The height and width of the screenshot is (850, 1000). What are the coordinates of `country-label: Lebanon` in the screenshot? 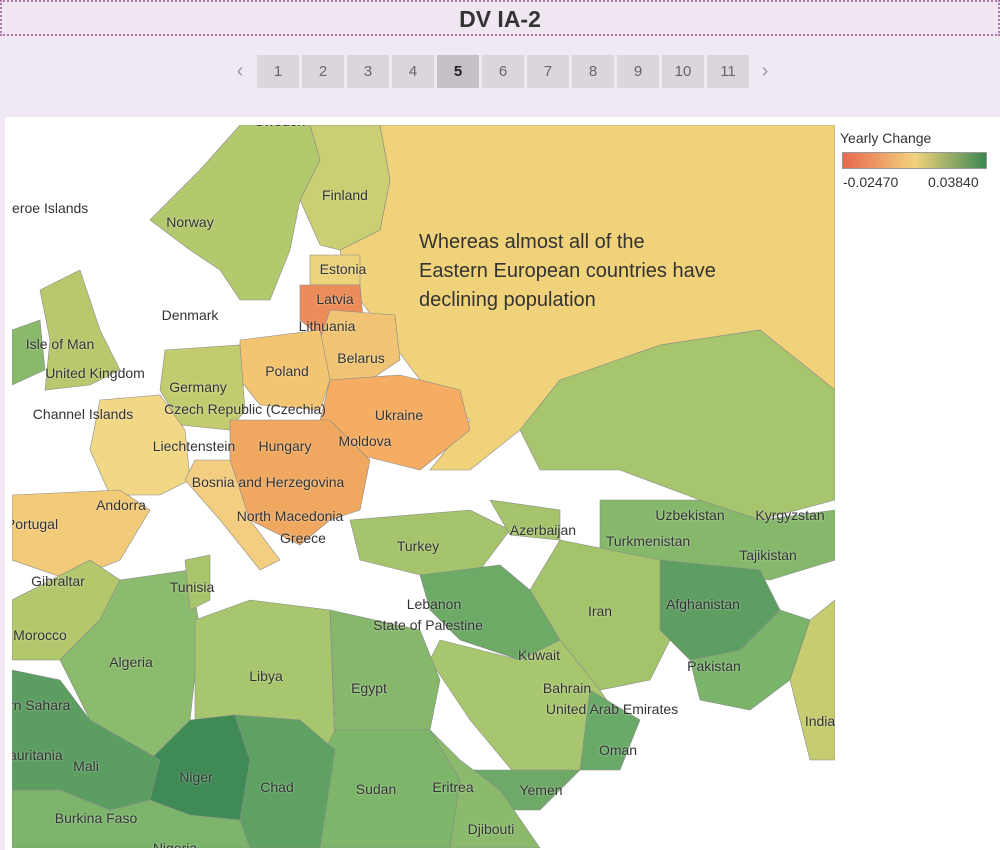 It's located at (434, 604).